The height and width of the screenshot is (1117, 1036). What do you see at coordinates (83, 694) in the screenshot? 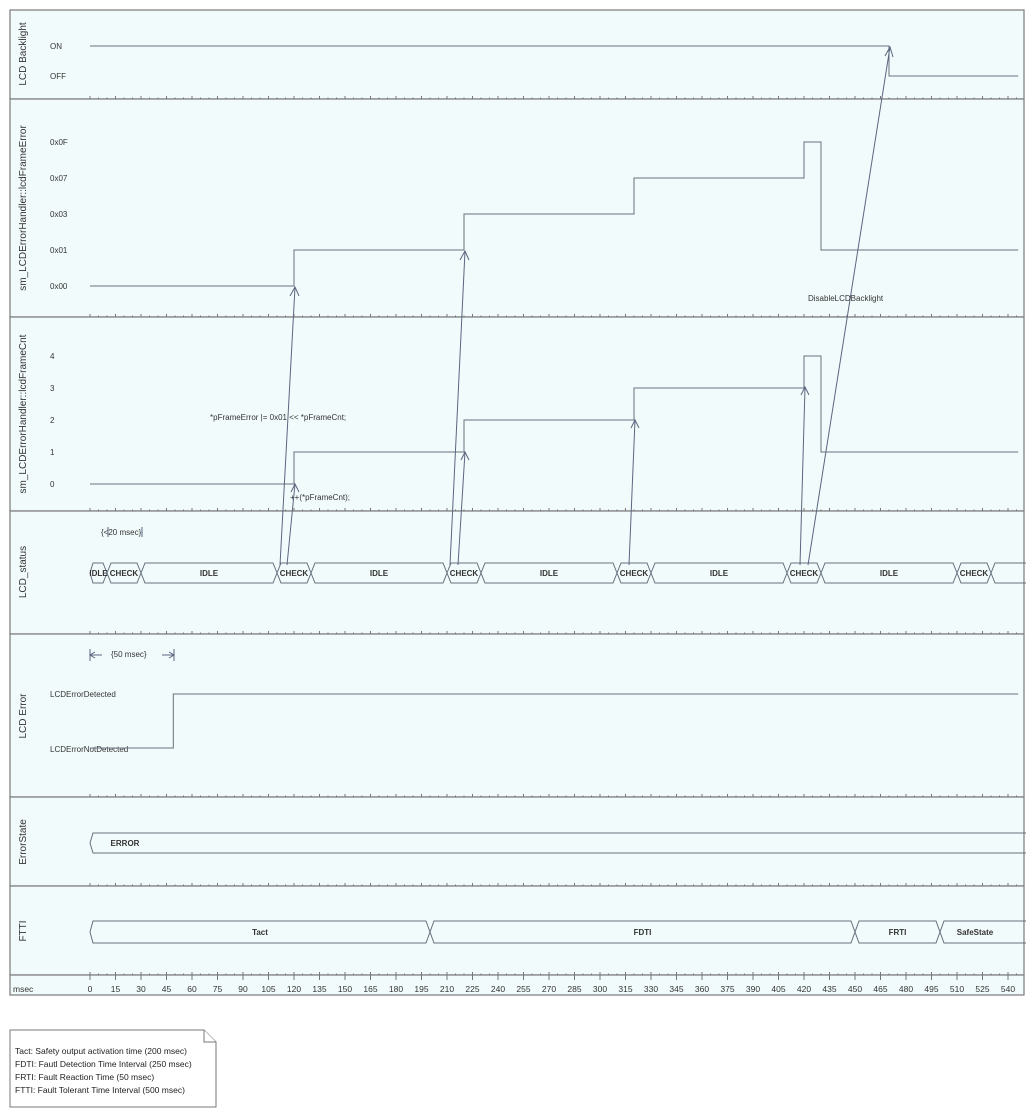
I see `level-label-error-detected: LCDErrorDetected` at bounding box center [83, 694].